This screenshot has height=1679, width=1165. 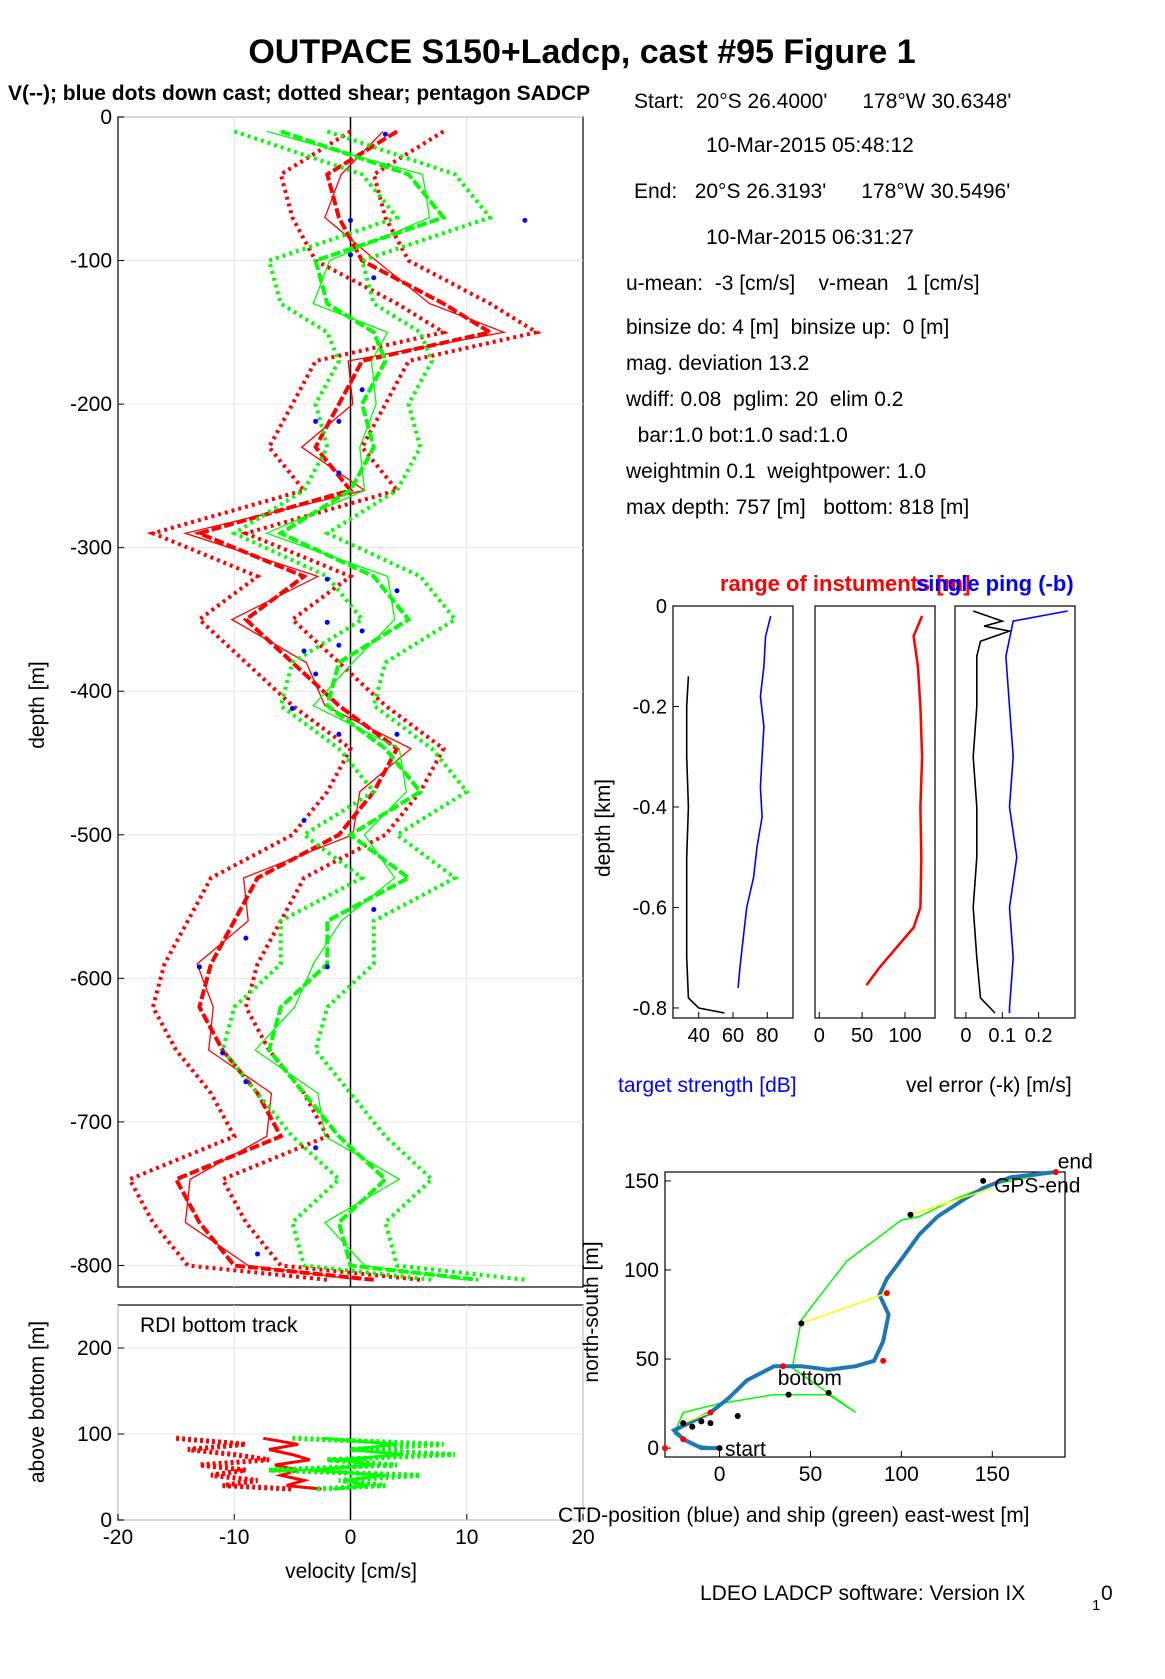 I want to click on pos-series-ctd, so click(x=863, y=1310).